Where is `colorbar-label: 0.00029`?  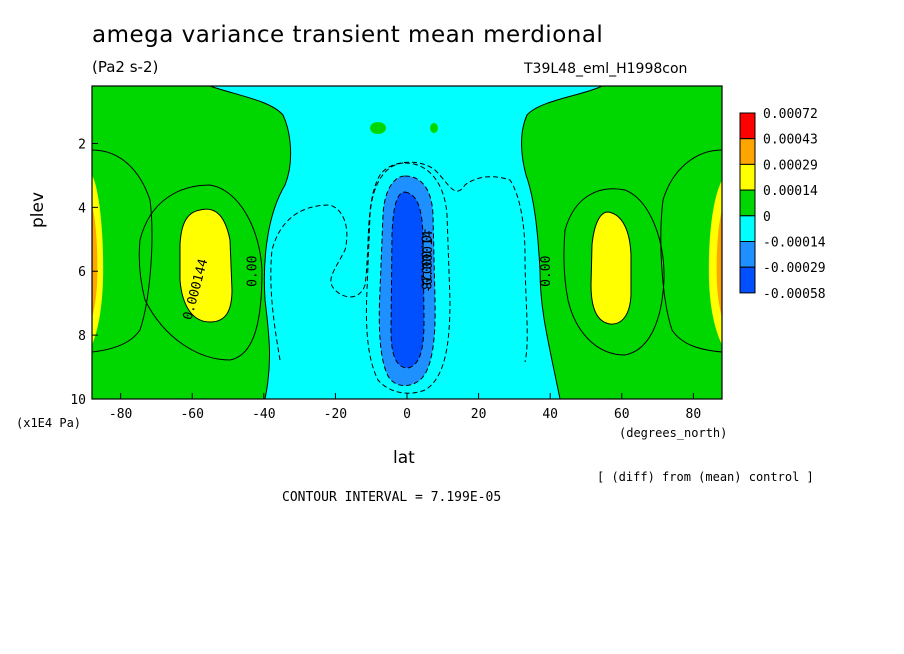 colorbar-label: 0.00029 is located at coordinates (790, 165).